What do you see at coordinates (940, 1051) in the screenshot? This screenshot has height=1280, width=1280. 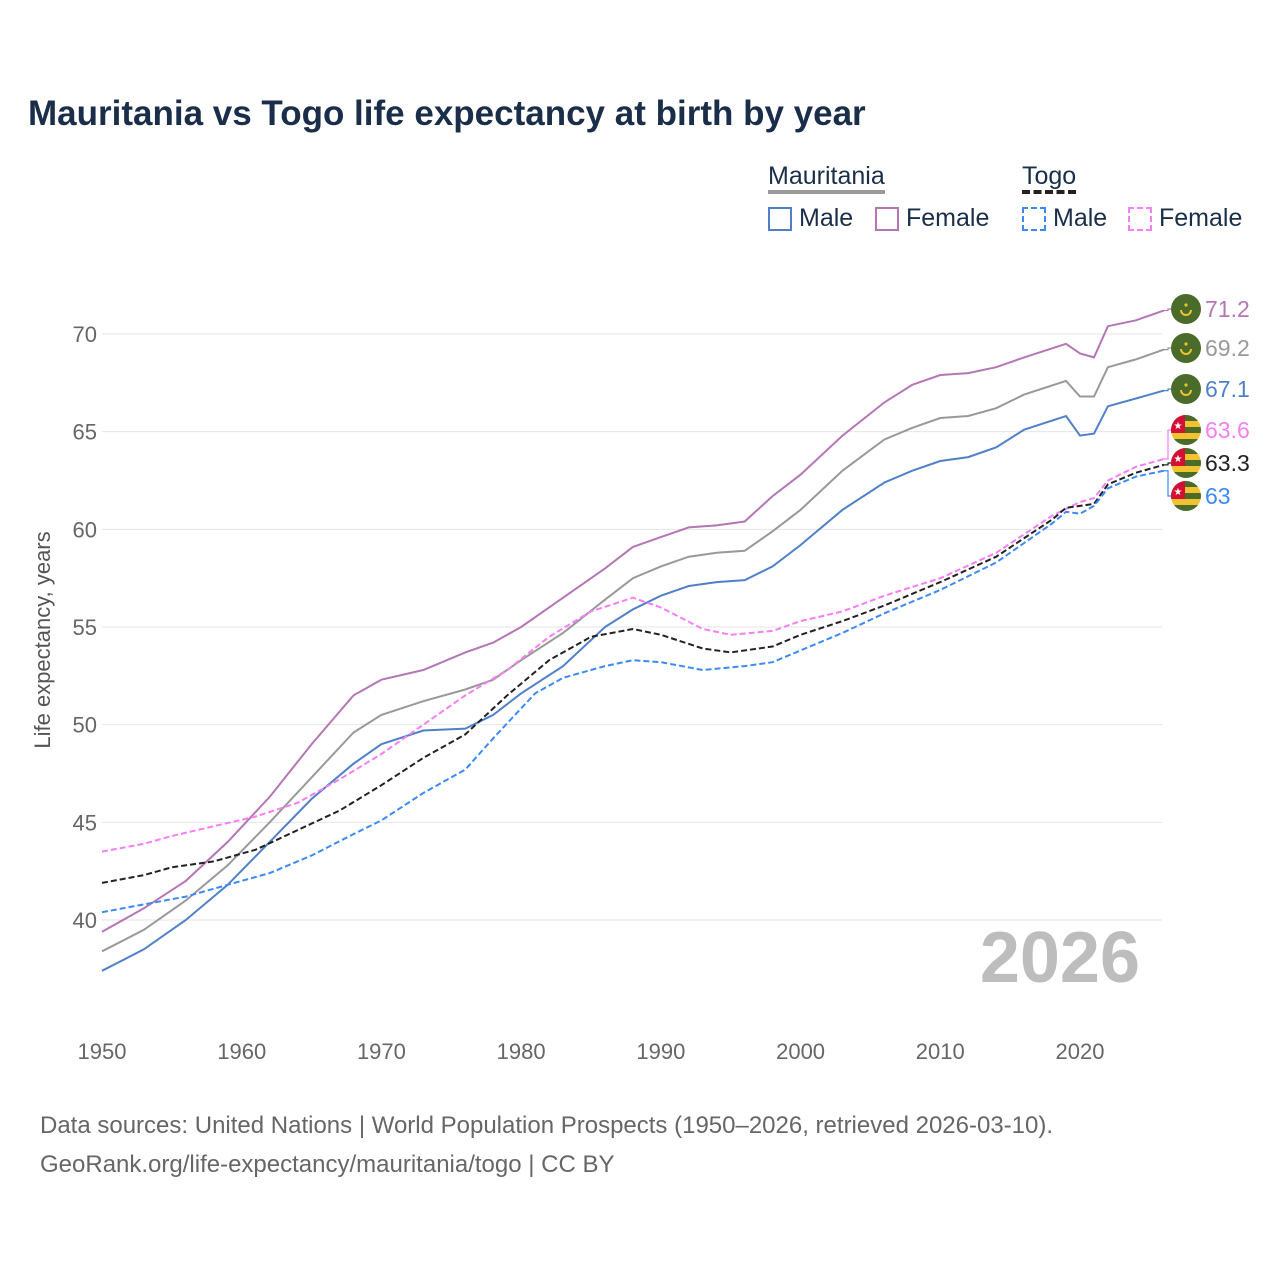 I see `x-tick-label: 2010` at bounding box center [940, 1051].